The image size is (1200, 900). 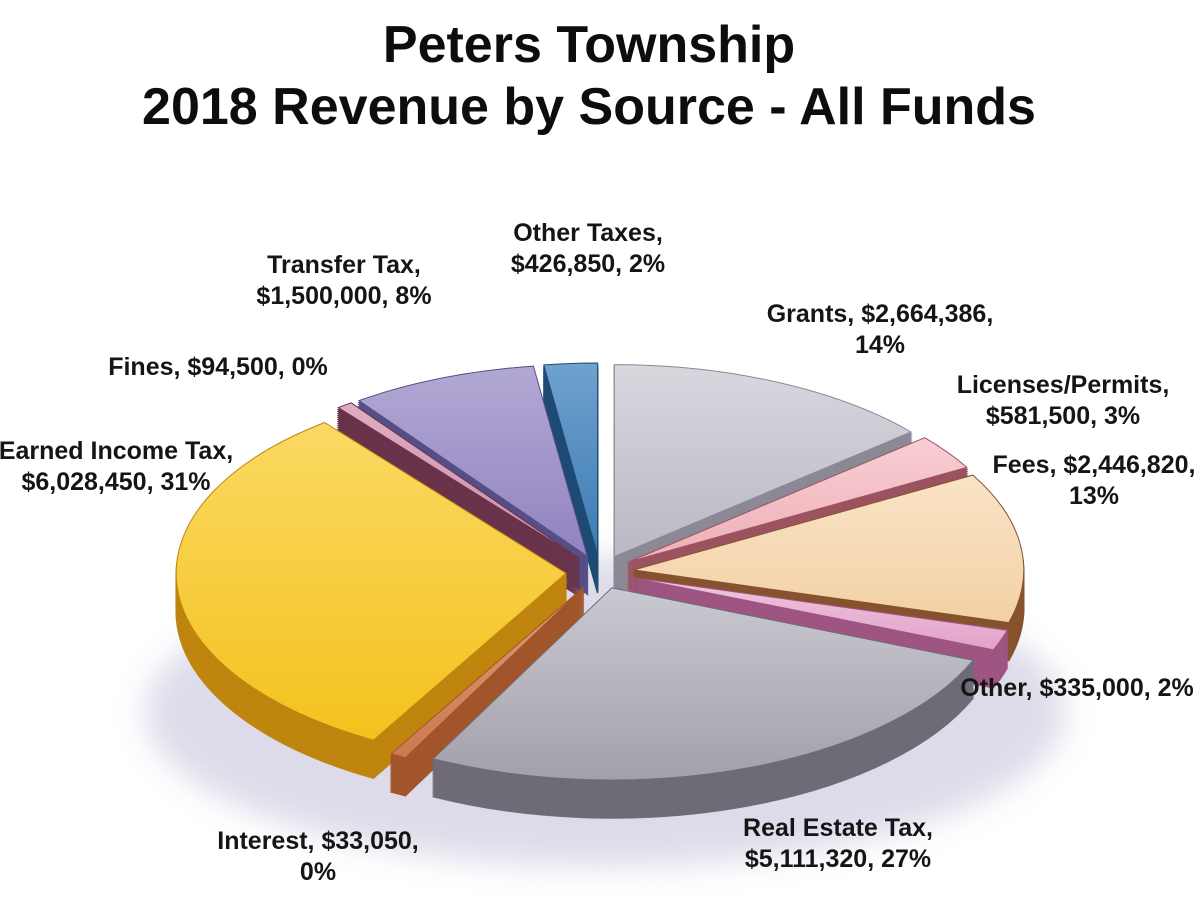 What do you see at coordinates (589, 107) in the screenshot?
I see `chart-title-line2: 2018 Revenue by Source - All Funds` at bounding box center [589, 107].